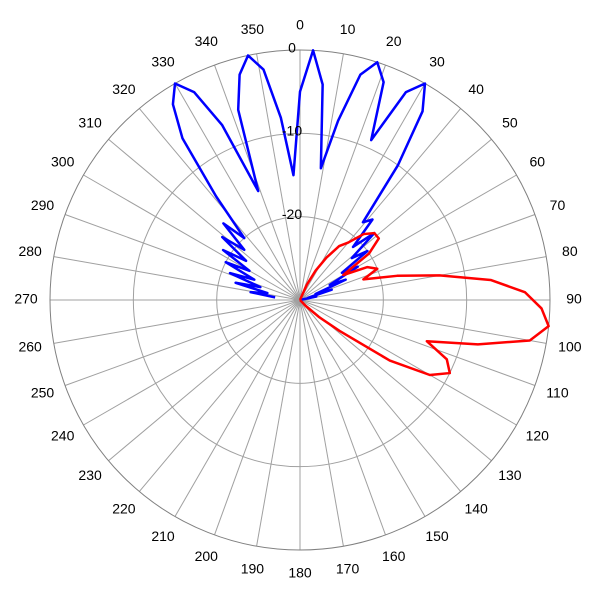 The image size is (600, 600). Describe the element at coordinates (26, 299) in the screenshot. I see `angle-tick-label: 270` at that location.